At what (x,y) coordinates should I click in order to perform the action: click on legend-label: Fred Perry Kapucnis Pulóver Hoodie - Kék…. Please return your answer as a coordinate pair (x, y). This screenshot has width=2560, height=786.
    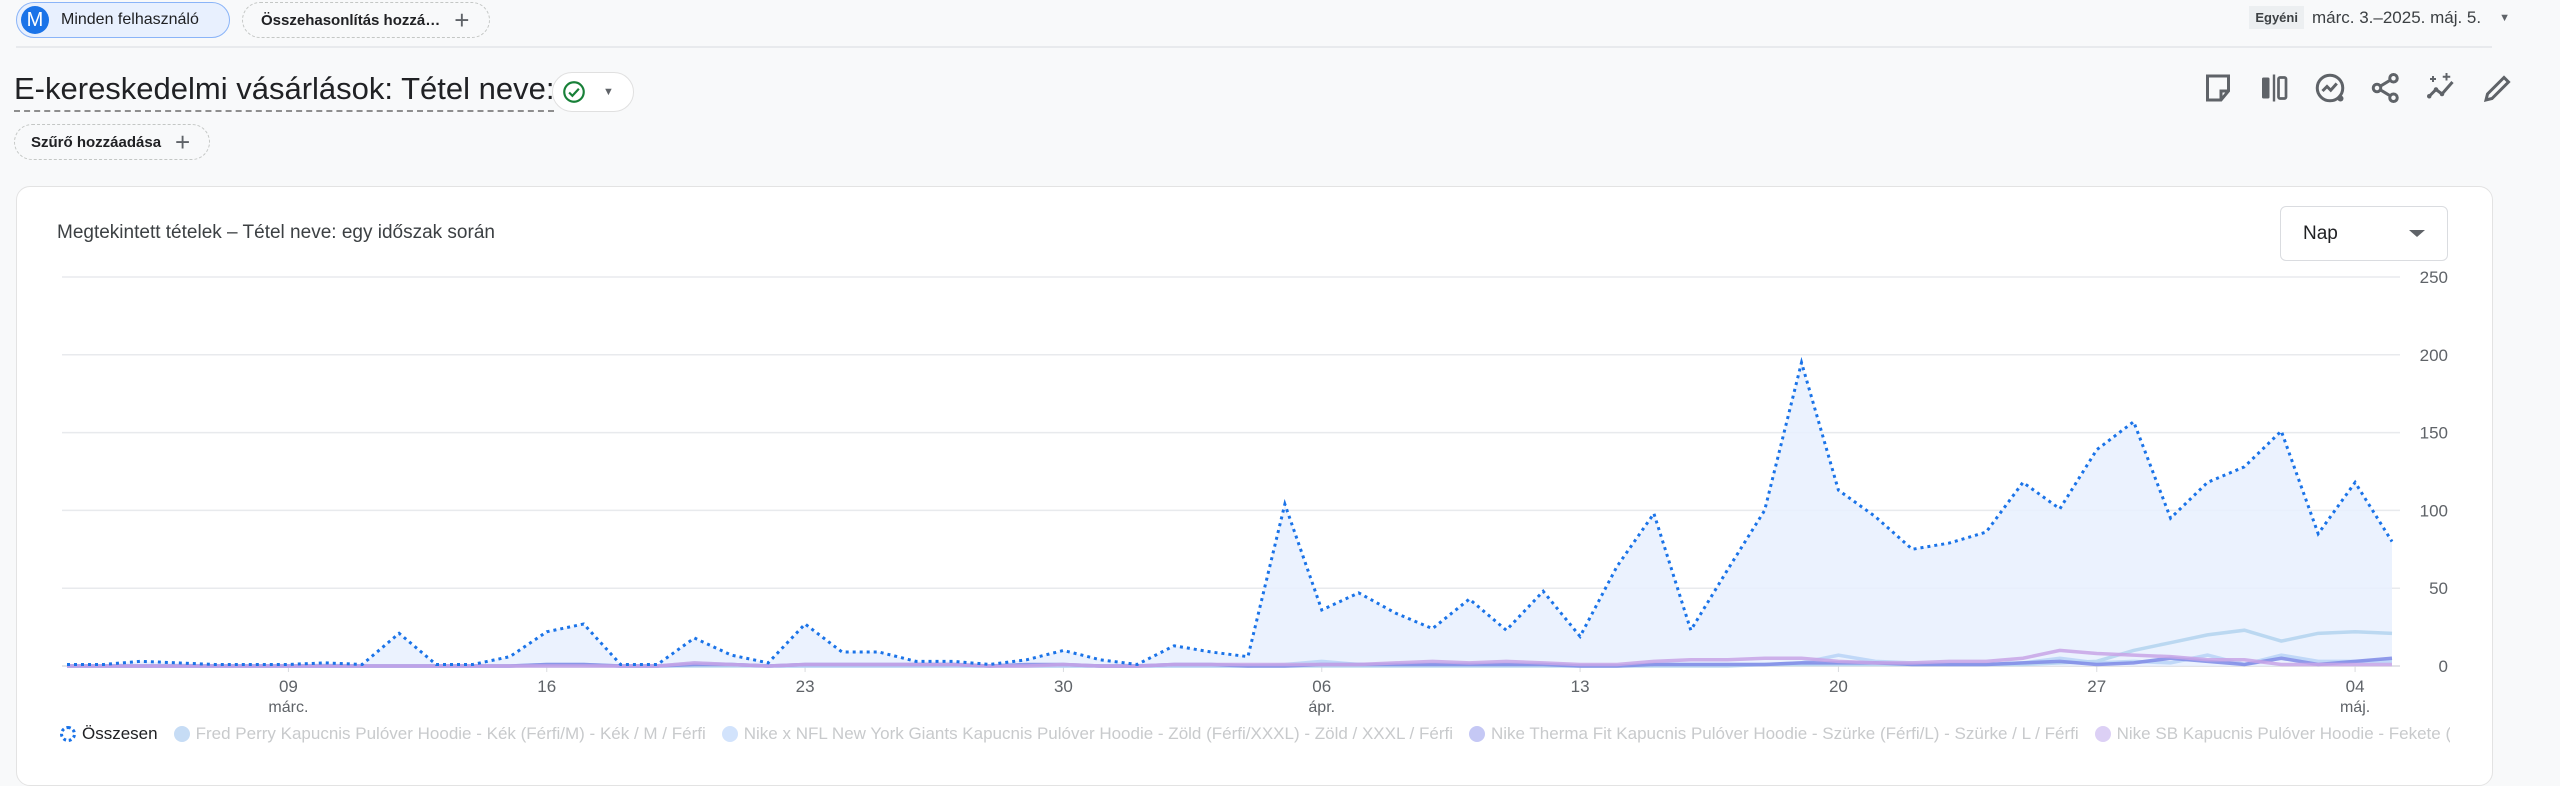
    Looking at the image, I should click on (451, 734).